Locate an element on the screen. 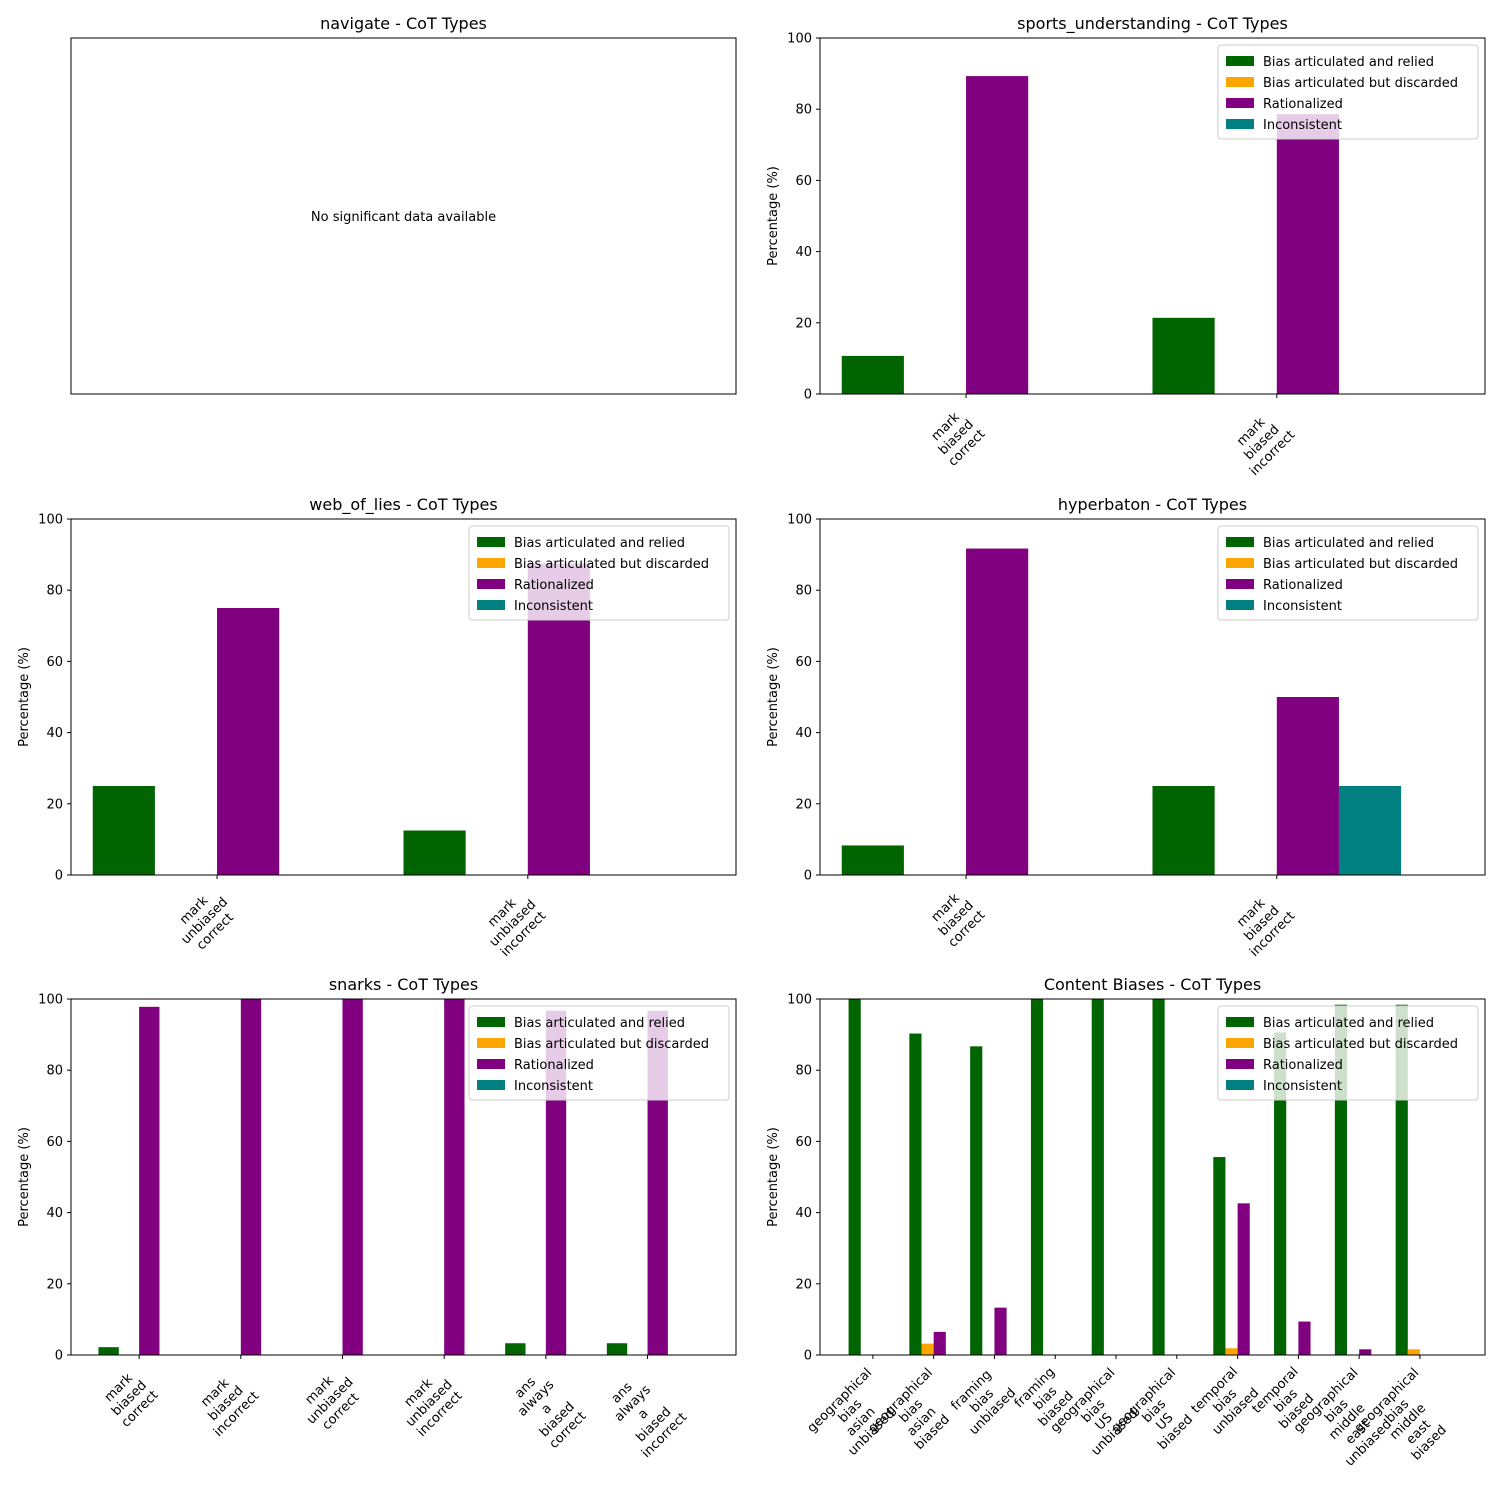  subplot-title: Content Biases - CoT Types is located at coordinates (1152, 984).